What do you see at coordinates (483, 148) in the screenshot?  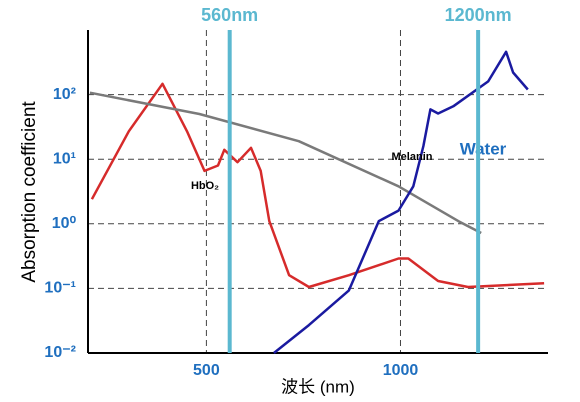 I see `series-label: Water` at bounding box center [483, 148].